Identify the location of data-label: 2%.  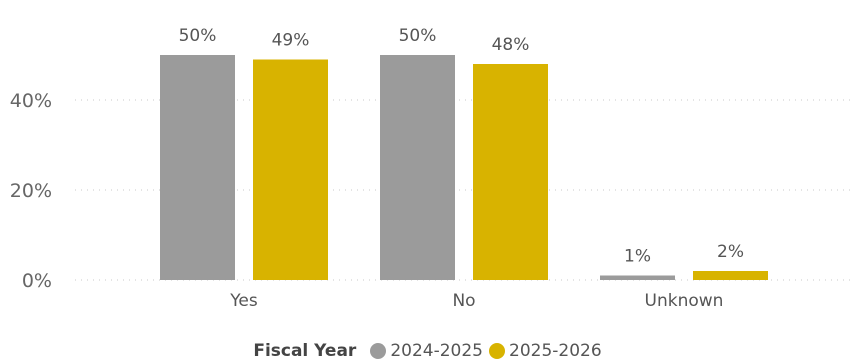
(730, 252).